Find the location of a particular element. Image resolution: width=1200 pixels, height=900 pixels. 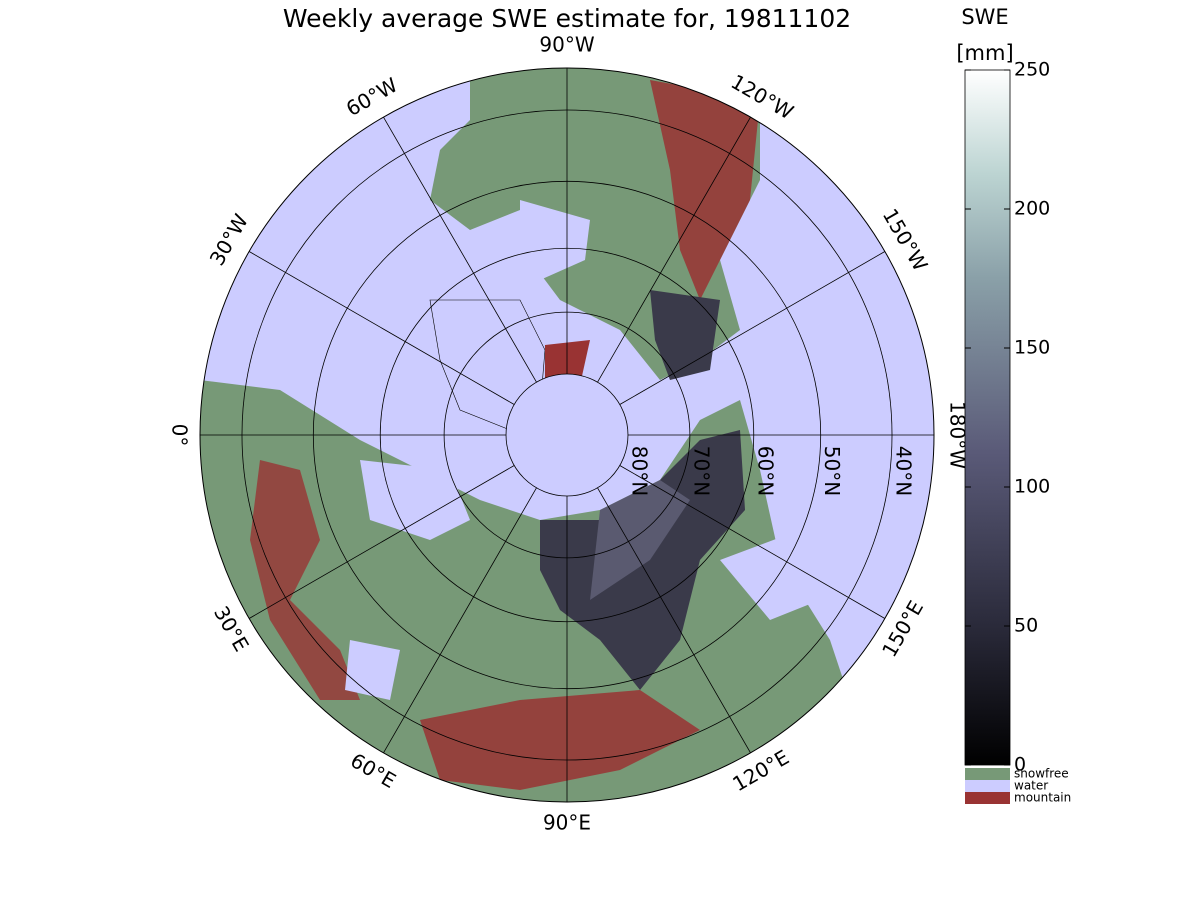

colorbar-tick-label: 150 is located at coordinates (1032, 348).